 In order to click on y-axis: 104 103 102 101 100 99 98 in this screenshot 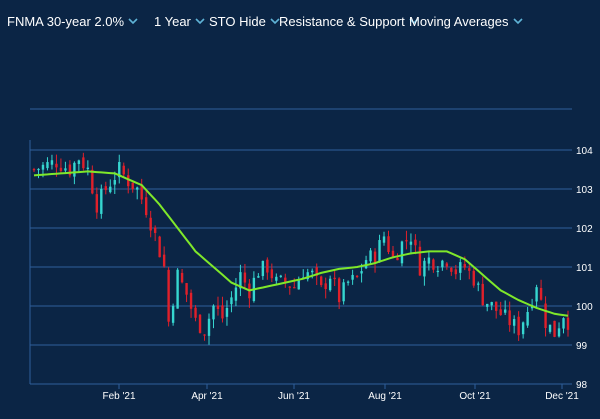, I will do `click(584, 268)`.